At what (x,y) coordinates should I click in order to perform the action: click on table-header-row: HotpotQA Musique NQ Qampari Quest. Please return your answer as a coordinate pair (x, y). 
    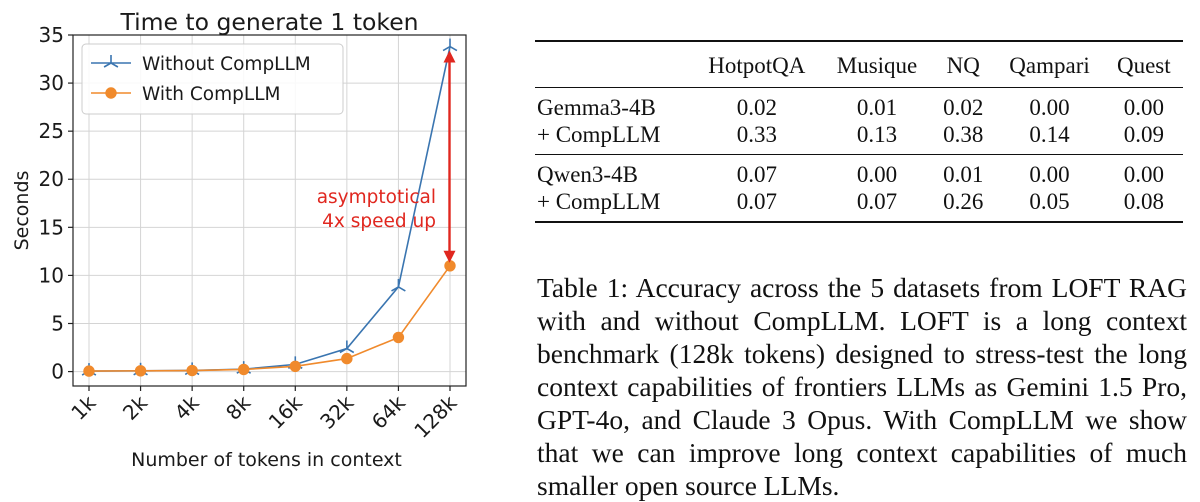
    Looking at the image, I should click on (859, 64).